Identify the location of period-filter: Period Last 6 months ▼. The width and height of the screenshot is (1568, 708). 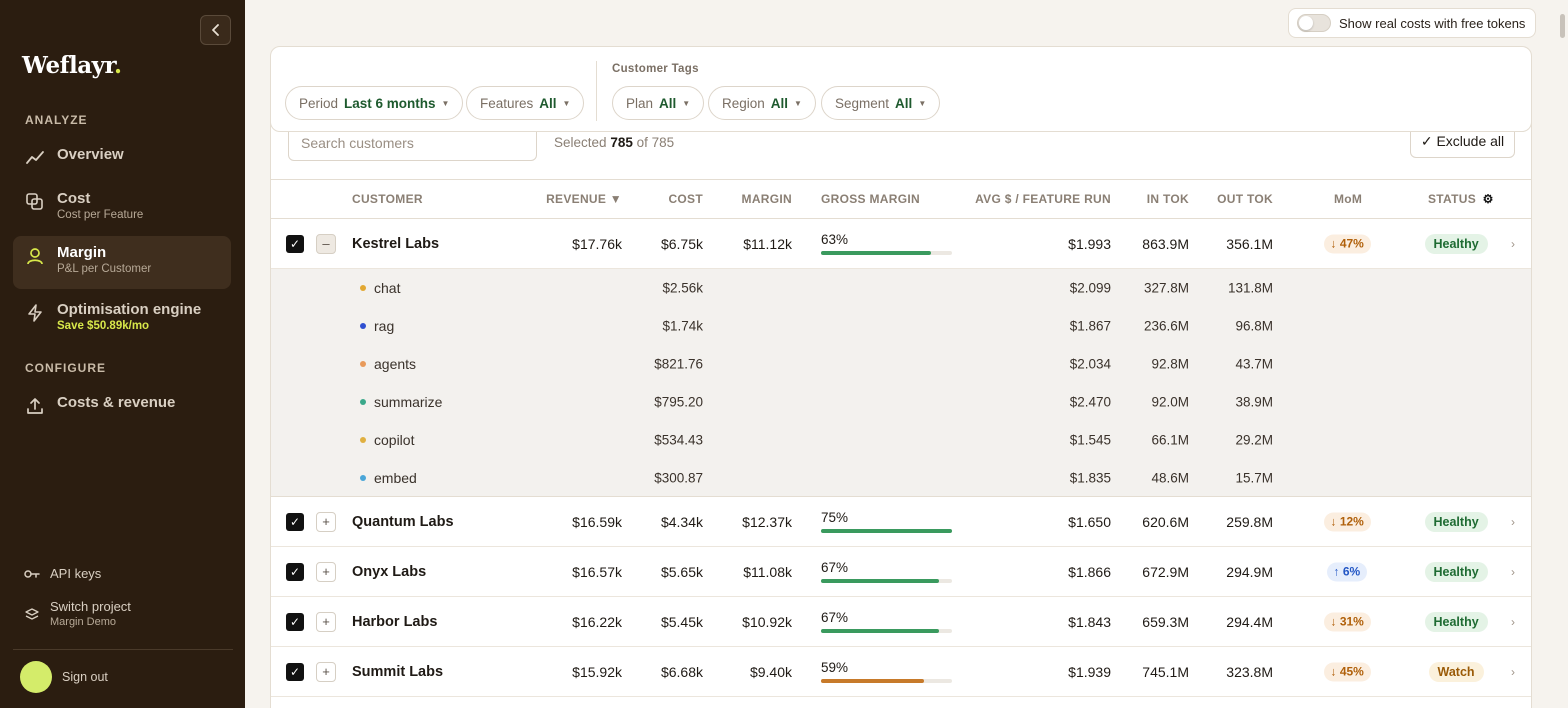
(374, 103).